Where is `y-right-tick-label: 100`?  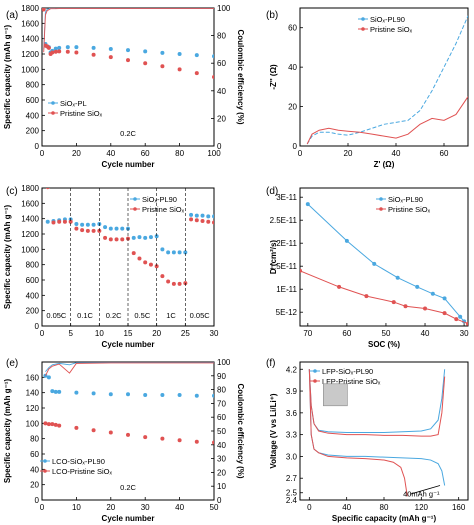 y-right-tick-label: 100 is located at coordinates (224, 8).